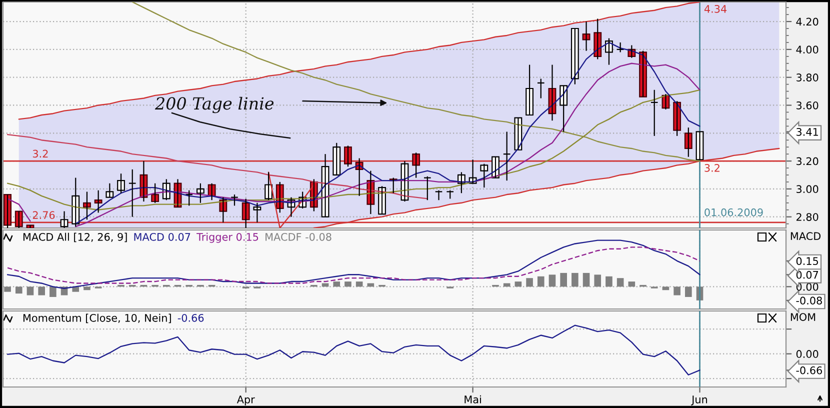  I want to click on y-axis-title: MACD, so click(805, 236).